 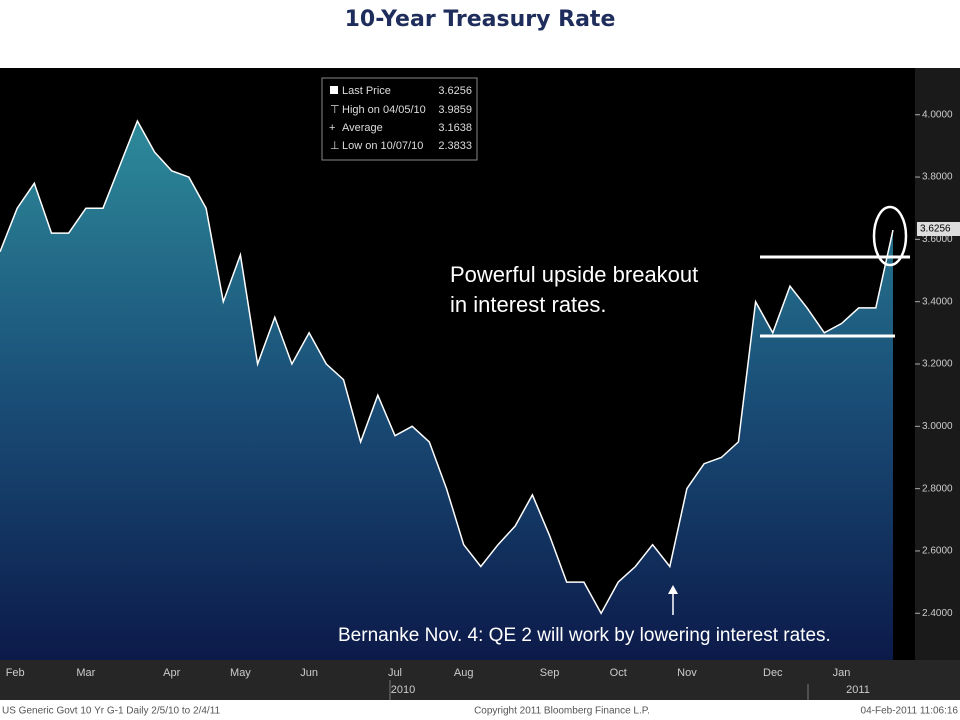 What do you see at coordinates (937, 551) in the screenshot?
I see `y-tick-label: 2.6000` at bounding box center [937, 551].